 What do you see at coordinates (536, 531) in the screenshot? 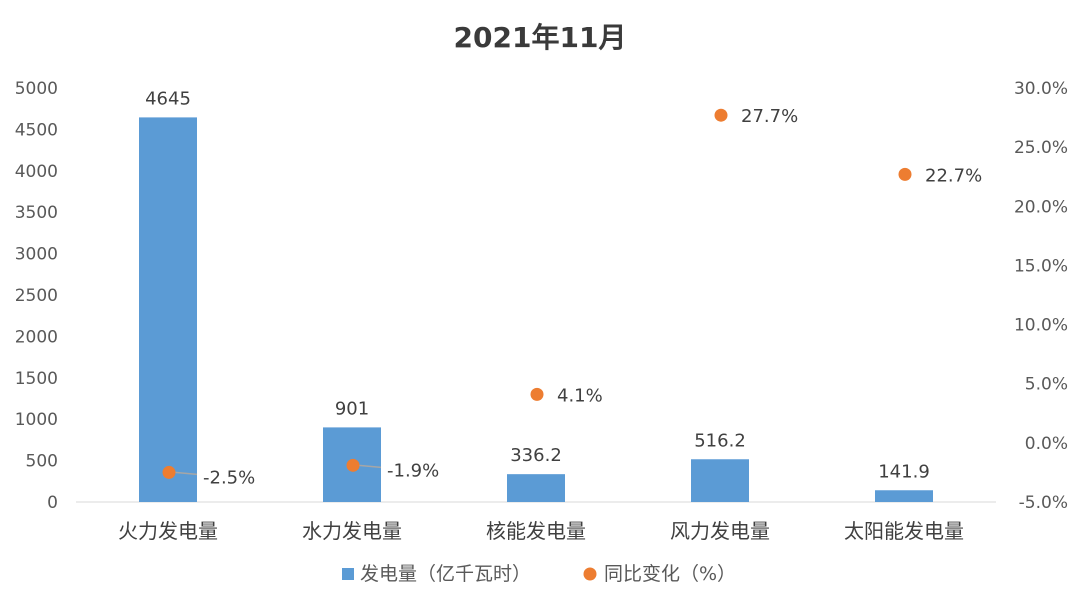
I see `x-category-label: 核能发电量` at bounding box center [536, 531].